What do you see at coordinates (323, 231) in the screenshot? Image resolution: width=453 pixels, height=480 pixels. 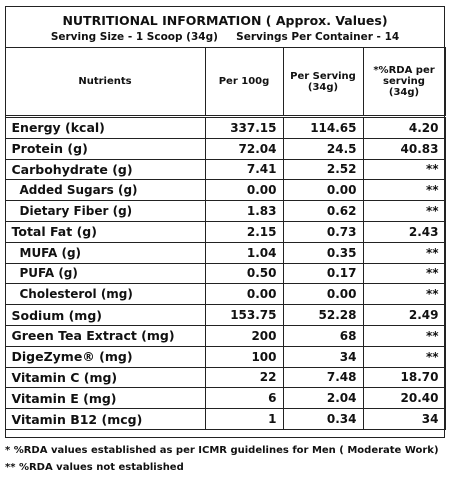 I see `value-cell: 0.73` at bounding box center [323, 231].